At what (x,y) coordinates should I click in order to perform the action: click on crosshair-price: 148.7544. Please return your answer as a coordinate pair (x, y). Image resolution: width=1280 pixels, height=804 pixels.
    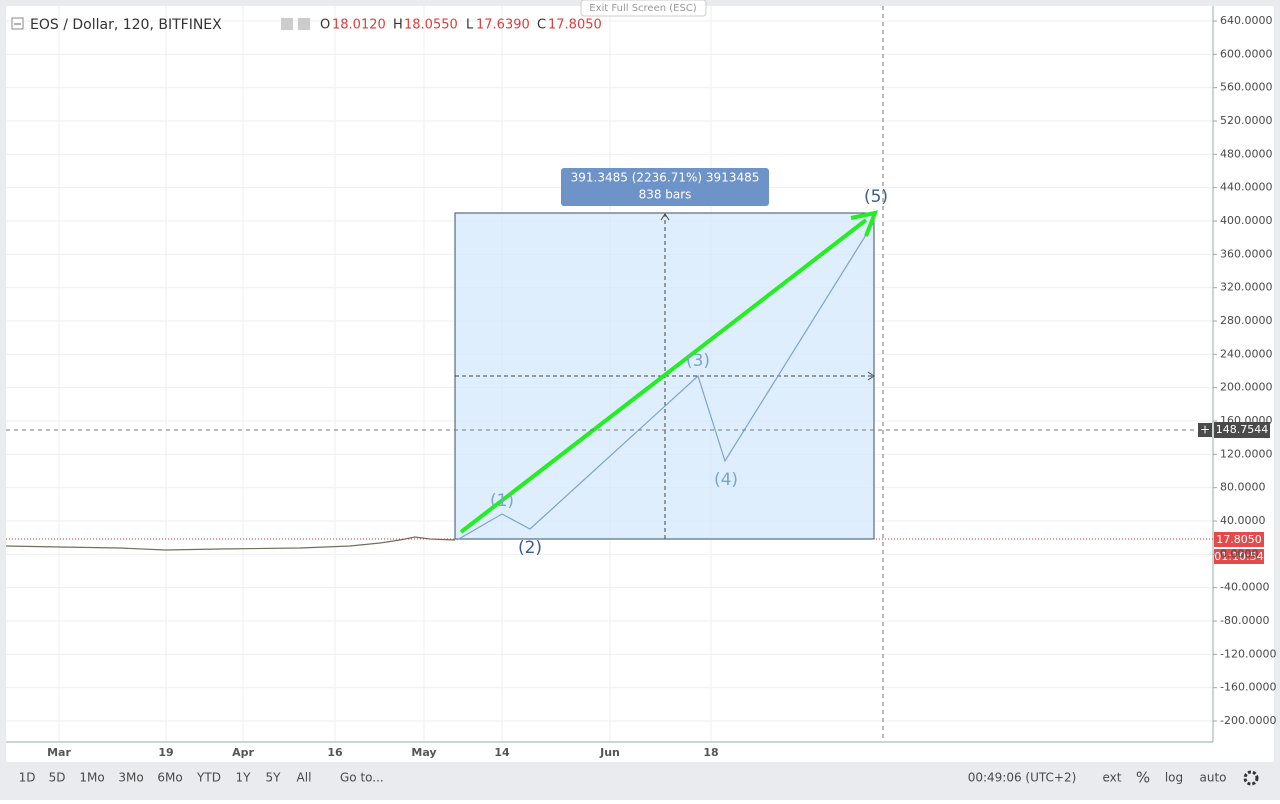
    Looking at the image, I should click on (1242, 429).